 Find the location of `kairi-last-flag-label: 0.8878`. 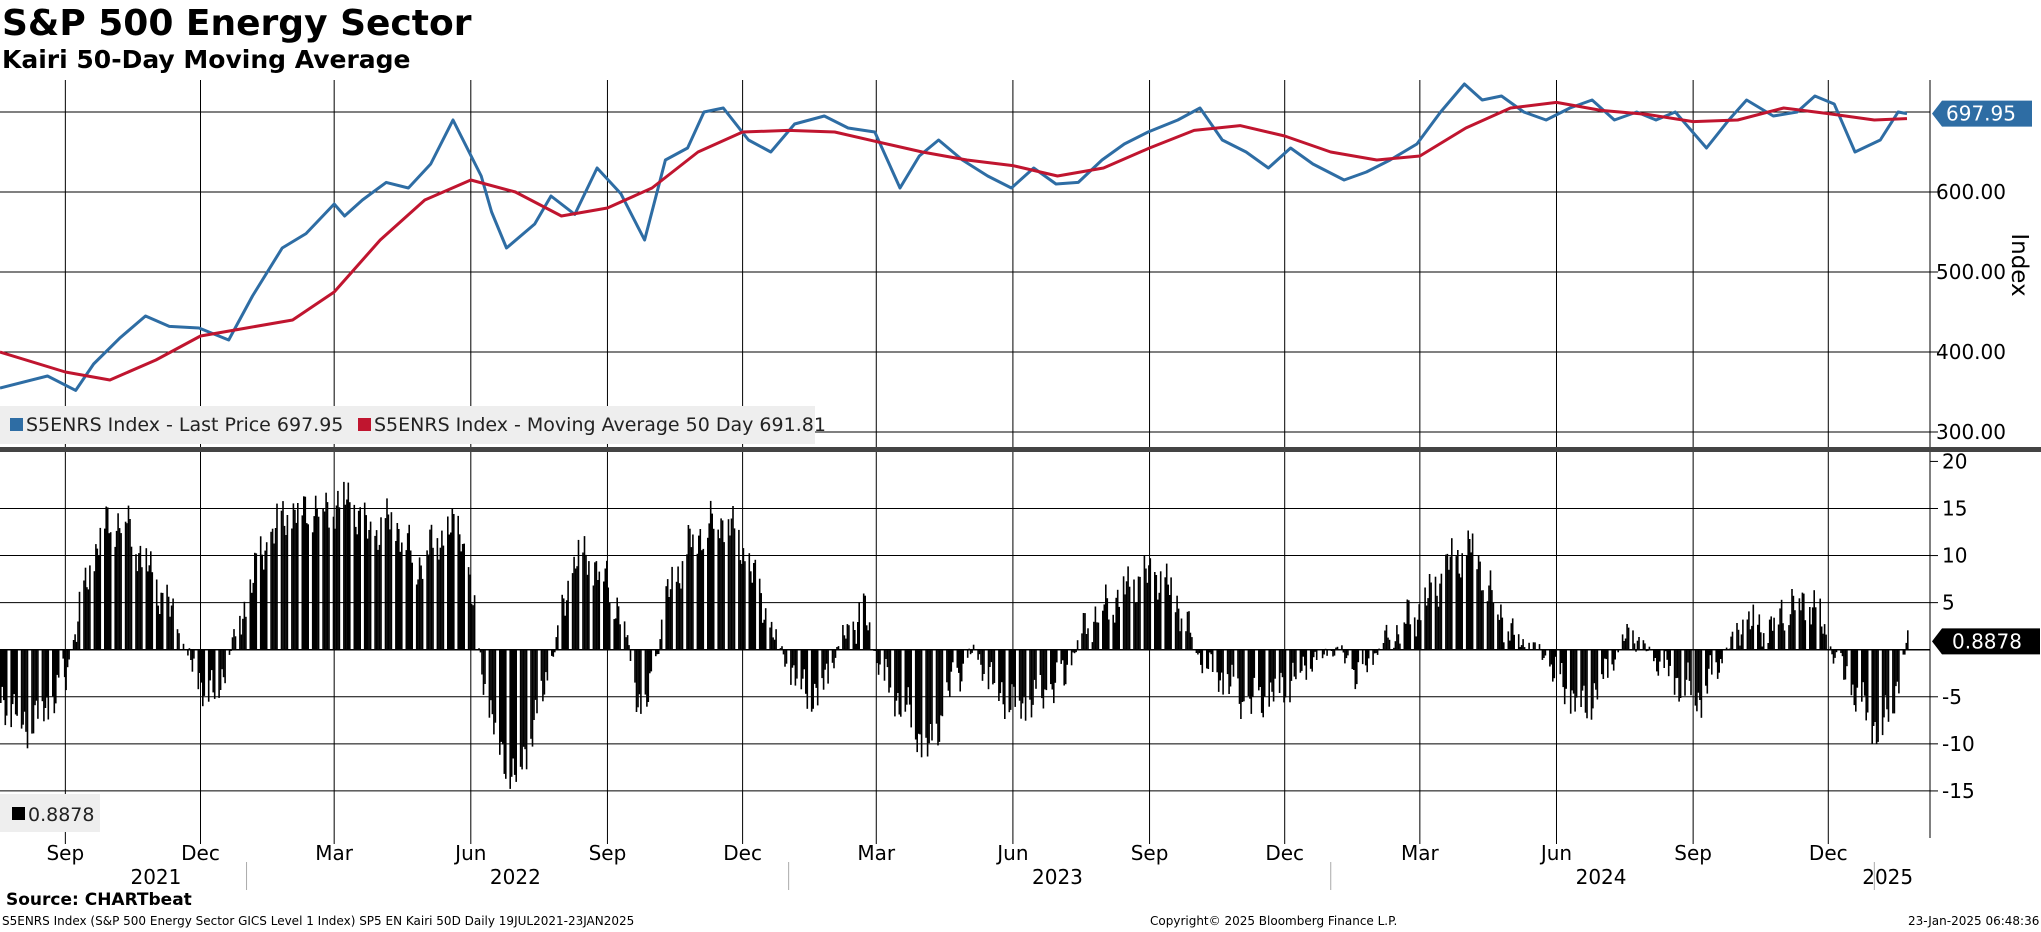

kairi-last-flag-label: 0.8878 is located at coordinates (1987, 641).